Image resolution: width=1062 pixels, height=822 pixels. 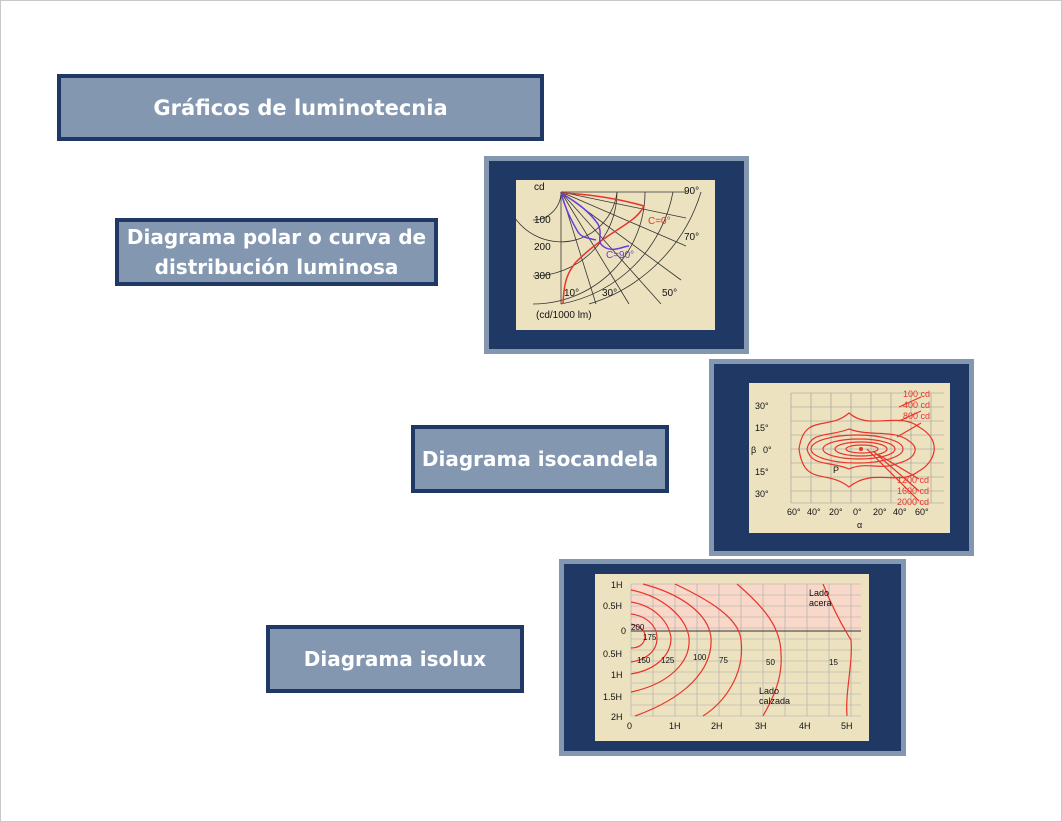 What do you see at coordinates (571, 293) in the screenshot?
I see `polar-angle-10: 10°` at bounding box center [571, 293].